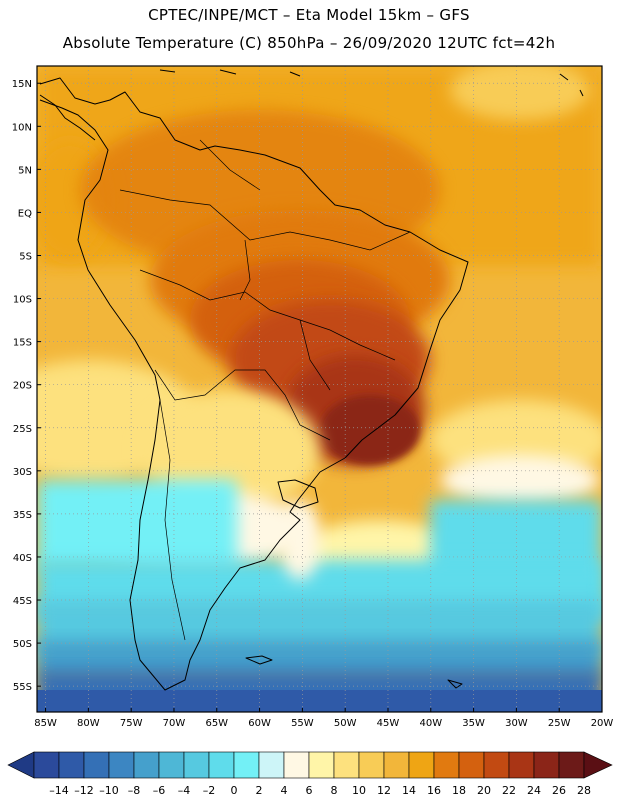 This screenshot has width=618, height=800. Describe the element at coordinates (459, 790) in the screenshot. I see `colorbar-label: 18` at that location.